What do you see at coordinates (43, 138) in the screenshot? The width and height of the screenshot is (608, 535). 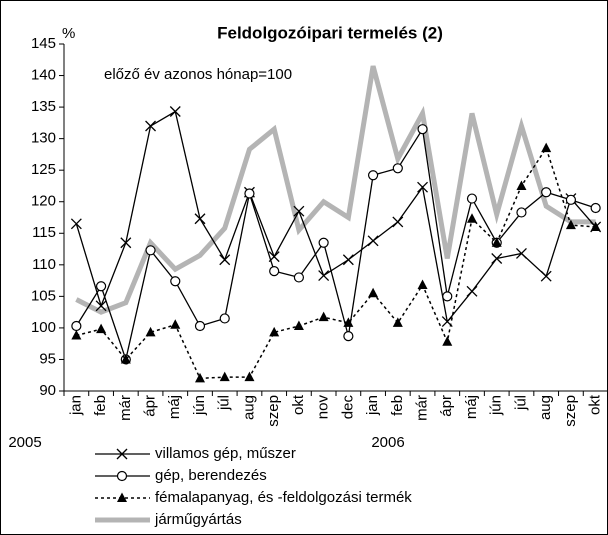 I see `y-tick-label: 130` at bounding box center [43, 138].